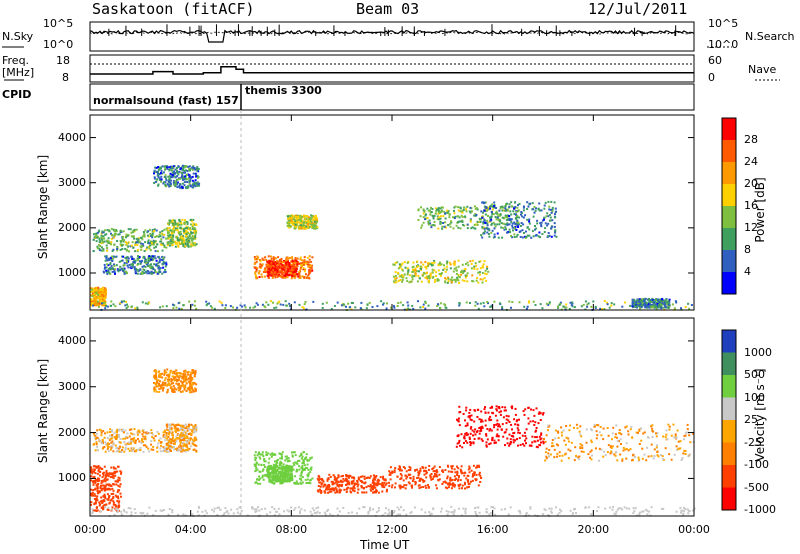  What do you see at coordinates (63, 60) in the screenshot?
I see `freq-tick-high: 18` at bounding box center [63, 60].